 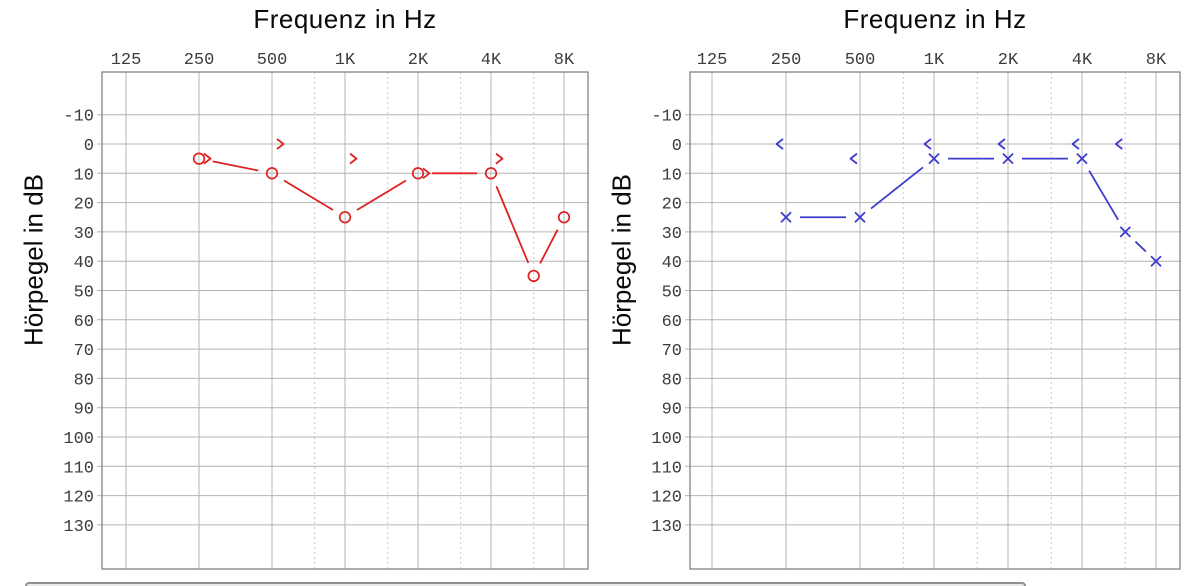 I want to click on chart-title-right-ear: Frequenz in Hz, so click(x=345, y=19).